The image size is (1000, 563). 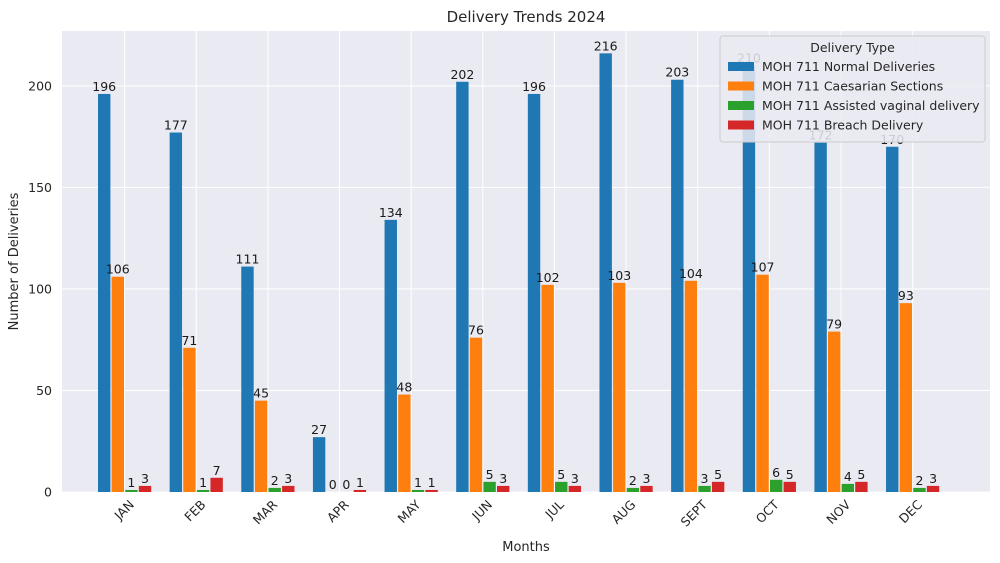 What do you see at coordinates (189, 340) in the screenshot?
I see `data-label: 71` at bounding box center [189, 340].